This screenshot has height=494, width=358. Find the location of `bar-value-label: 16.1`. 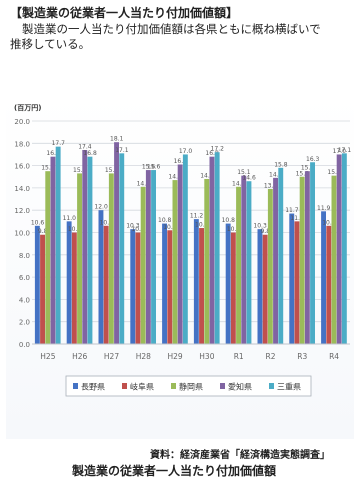

bar-value-label: 16.1 is located at coordinates (181, 161).